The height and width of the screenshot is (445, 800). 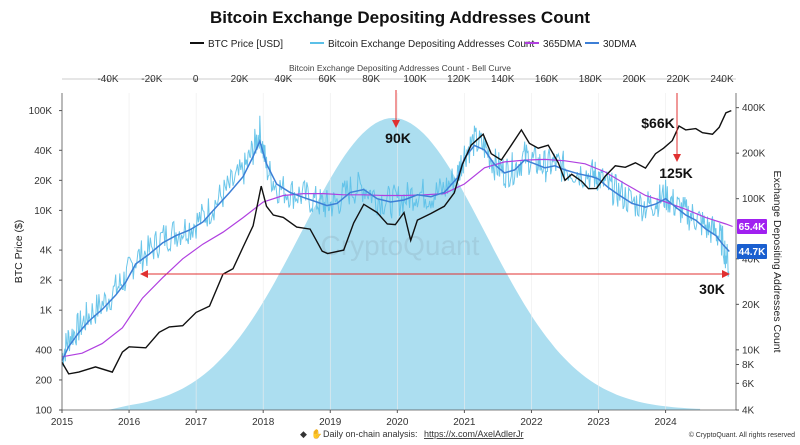 What do you see at coordinates (46, 251) in the screenshot?
I see `left-tick-label: 4K` at bounding box center [46, 251].